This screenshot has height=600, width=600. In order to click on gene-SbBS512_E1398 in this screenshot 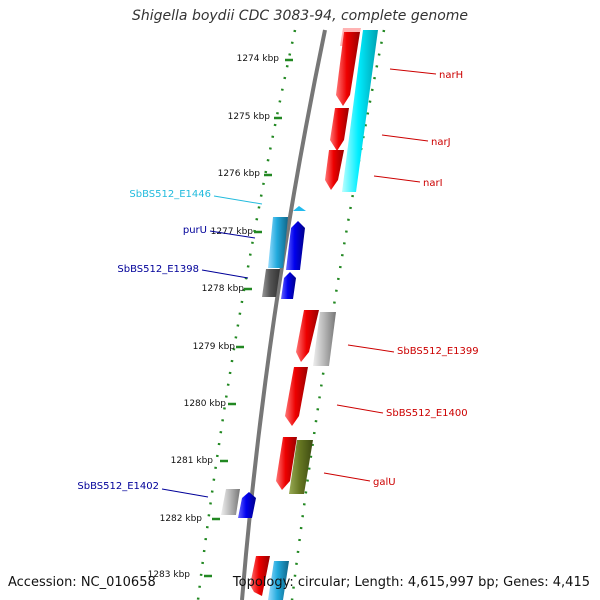, I will do `click(288, 285)`.